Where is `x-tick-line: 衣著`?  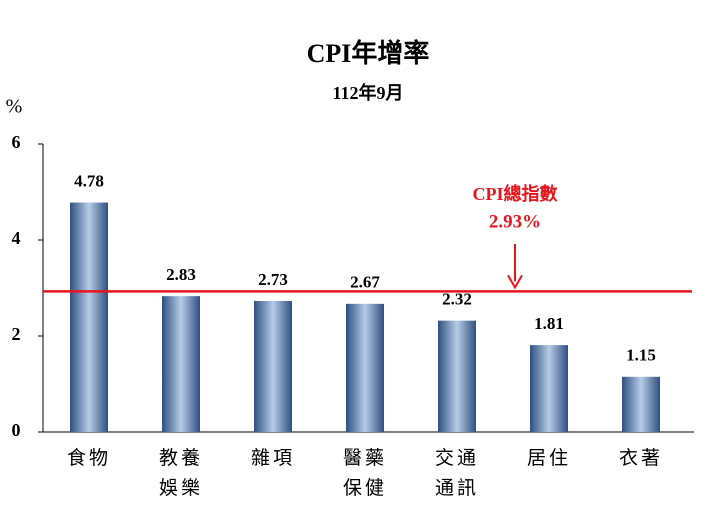 x-tick-line: 衣著 is located at coordinates (641, 458).